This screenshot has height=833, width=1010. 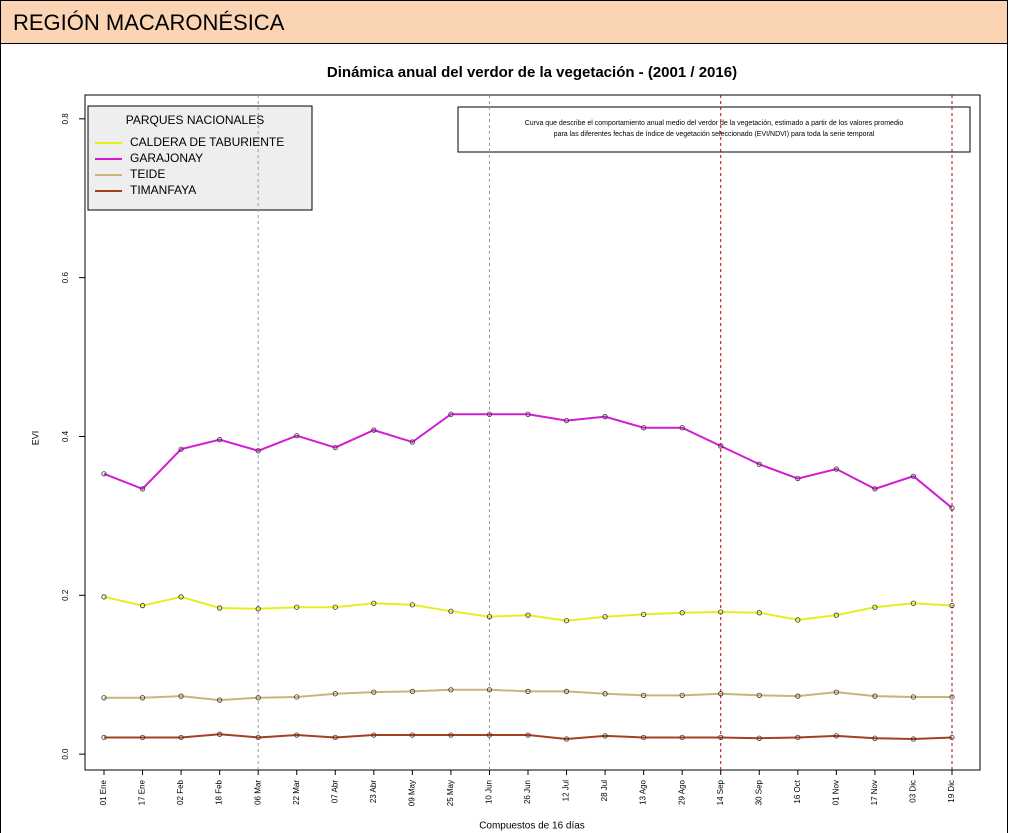 I want to click on x-tick-label: 29 Ago, so click(x=681, y=791).